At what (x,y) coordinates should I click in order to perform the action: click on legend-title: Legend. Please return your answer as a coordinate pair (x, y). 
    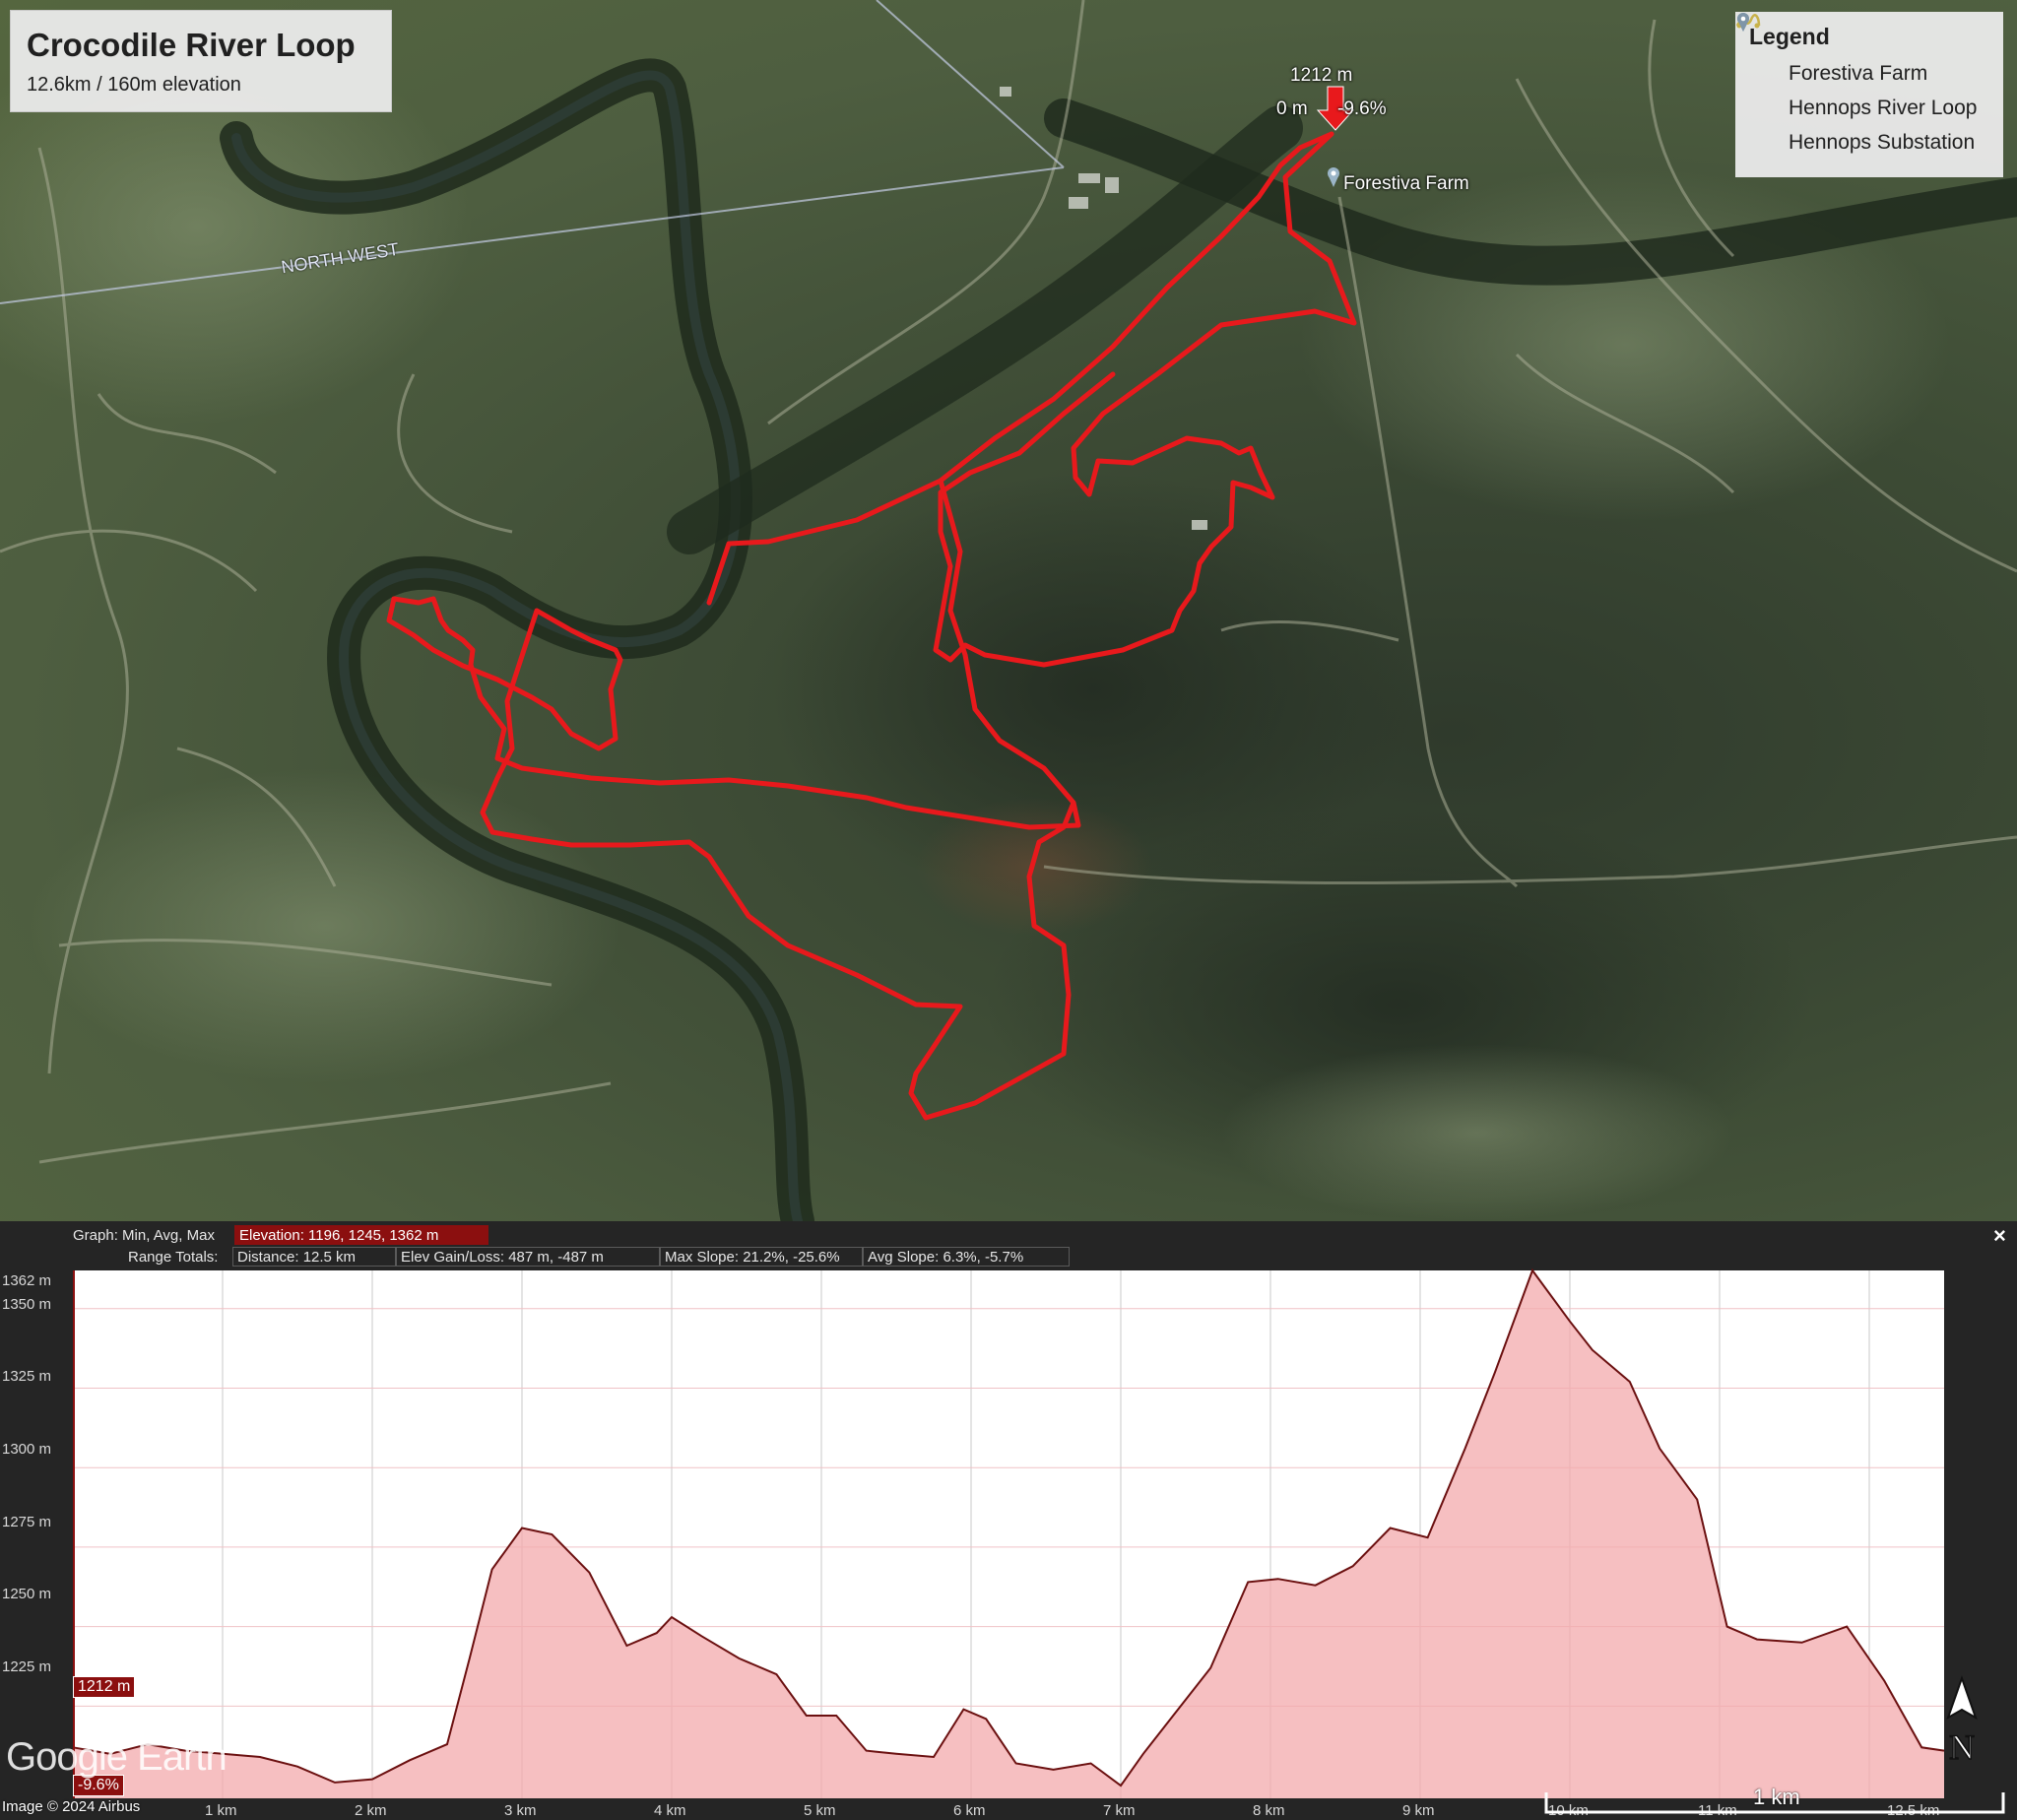
    Looking at the image, I should click on (1789, 36).